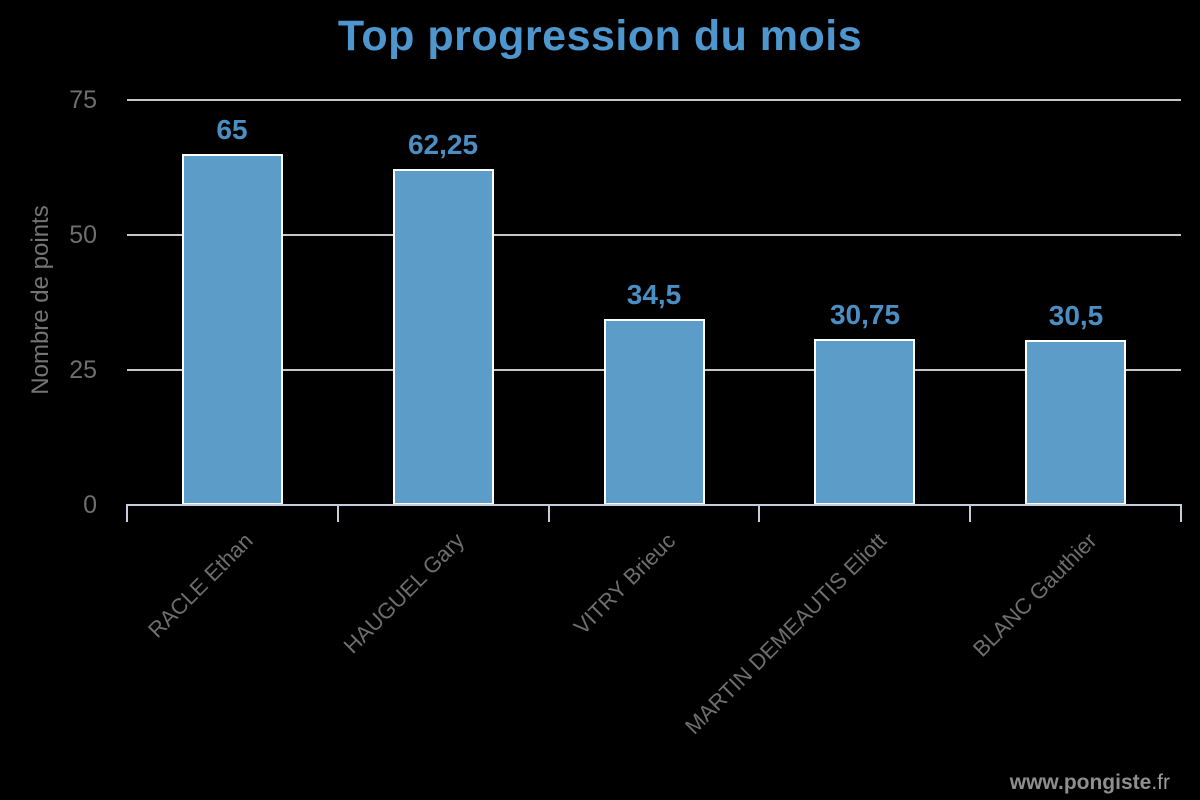 The height and width of the screenshot is (800, 1200). I want to click on bar-martin-demeautis-eliott, so click(864, 422).